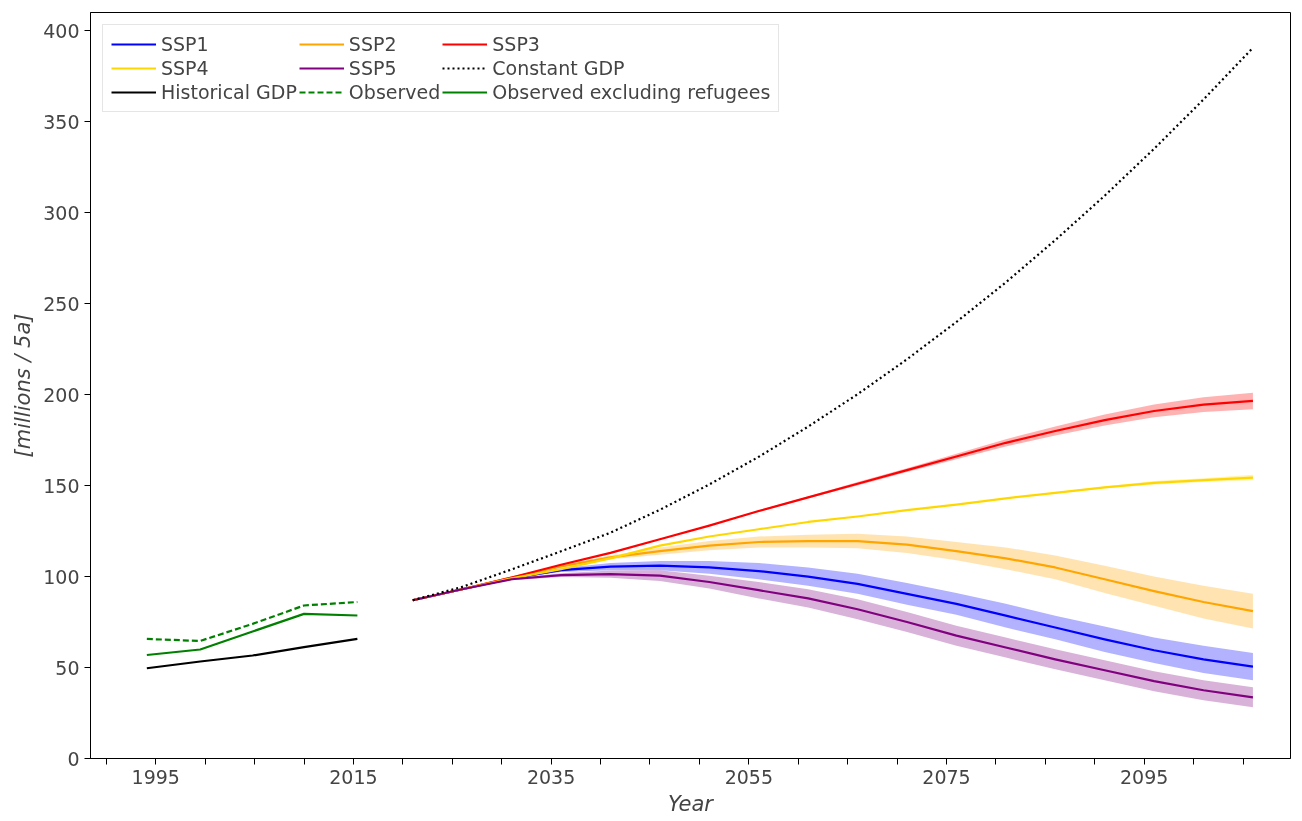 The image size is (1302, 821). I want to click on x-tick-label: 2035, so click(551, 776).